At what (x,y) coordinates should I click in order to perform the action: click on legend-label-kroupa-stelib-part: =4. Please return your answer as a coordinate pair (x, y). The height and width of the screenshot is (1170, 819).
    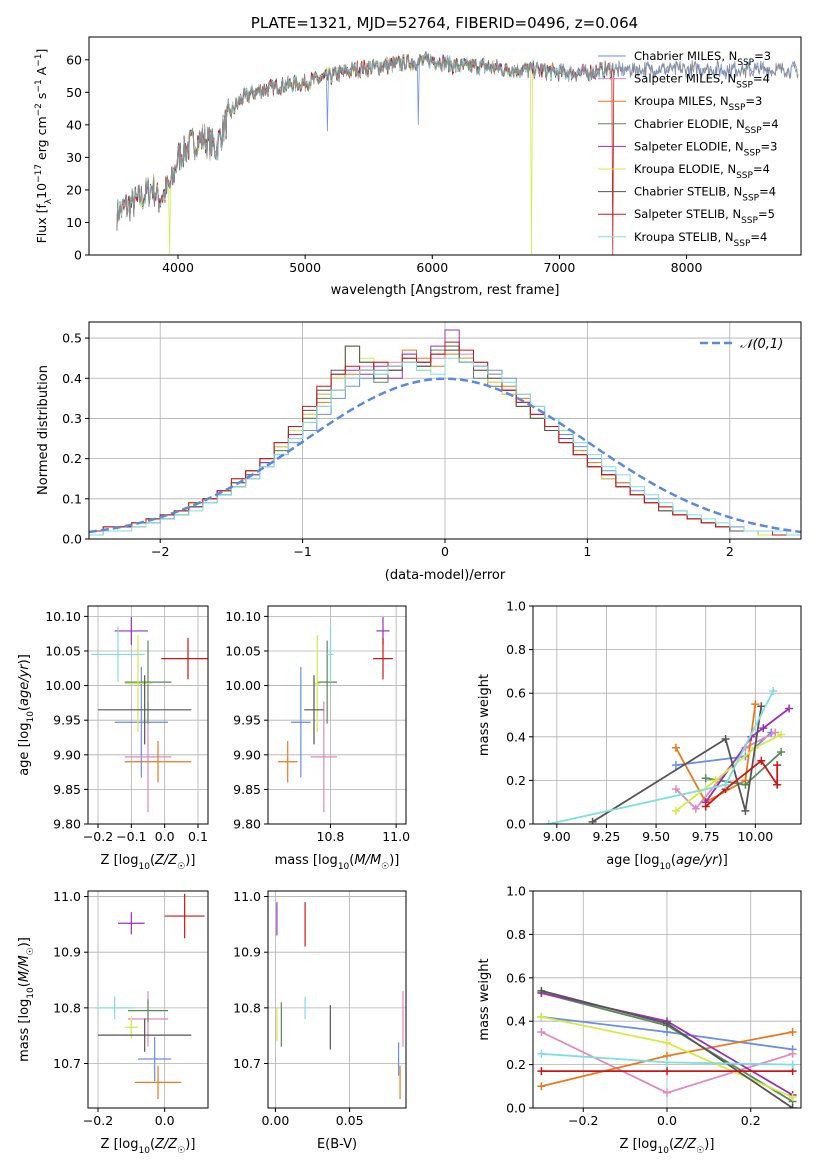
    Looking at the image, I should click on (758, 237).